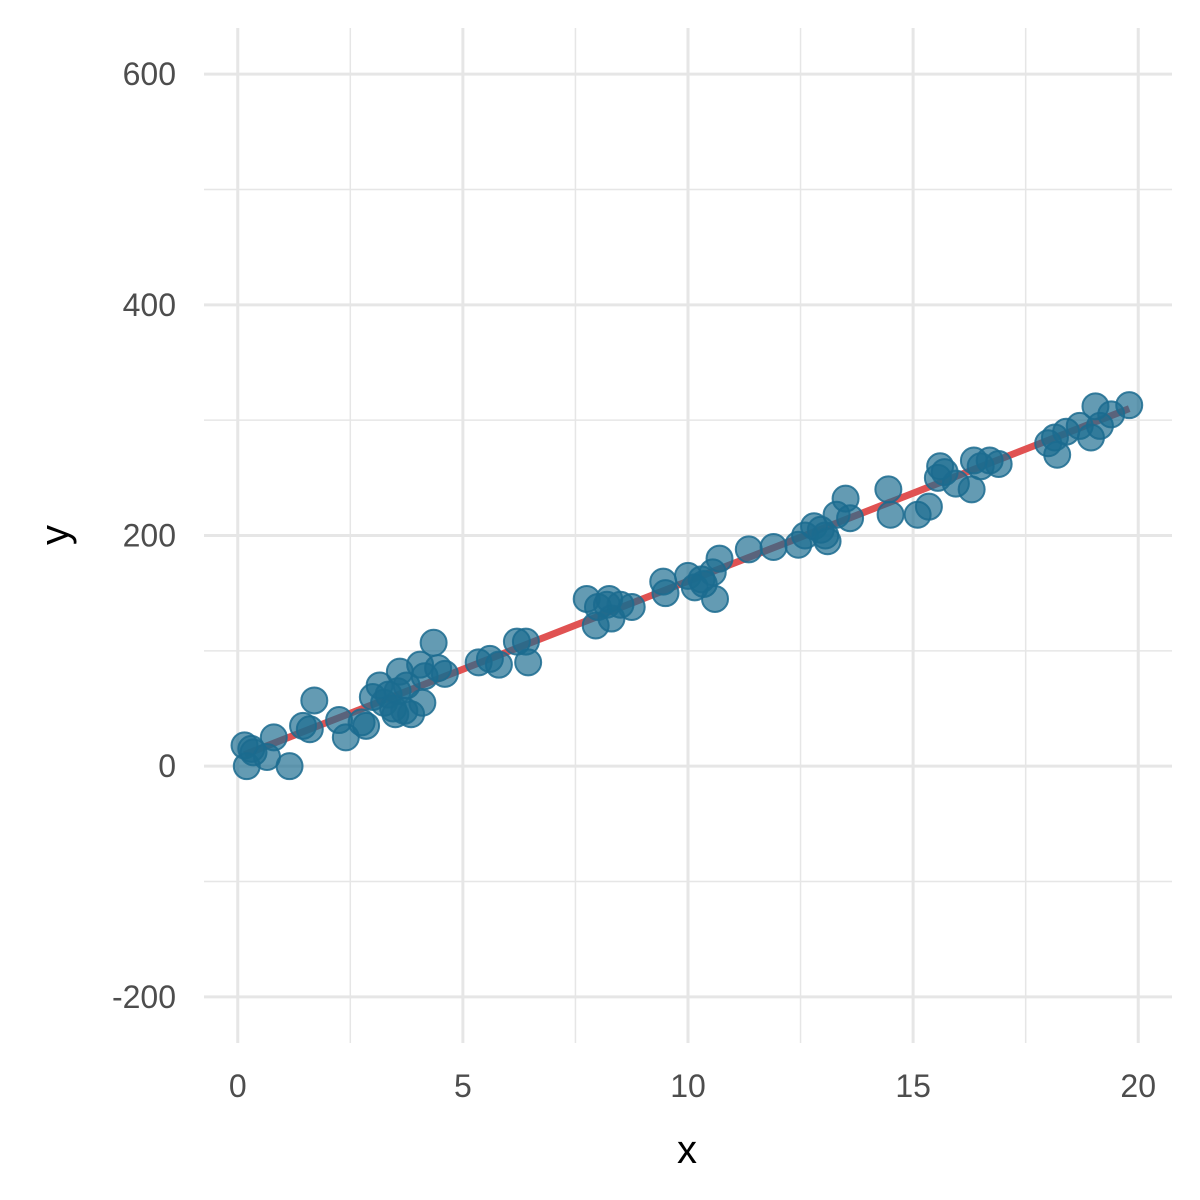 This screenshot has width=1200, height=1200. Describe the element at coordinates (149, 536) in the screenshot. I see `y-tick-label: 200` at that location.